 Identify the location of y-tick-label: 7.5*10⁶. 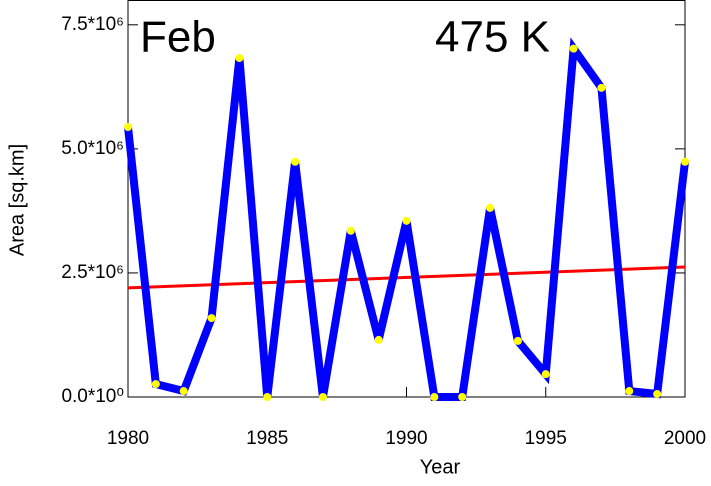
(92, 24).